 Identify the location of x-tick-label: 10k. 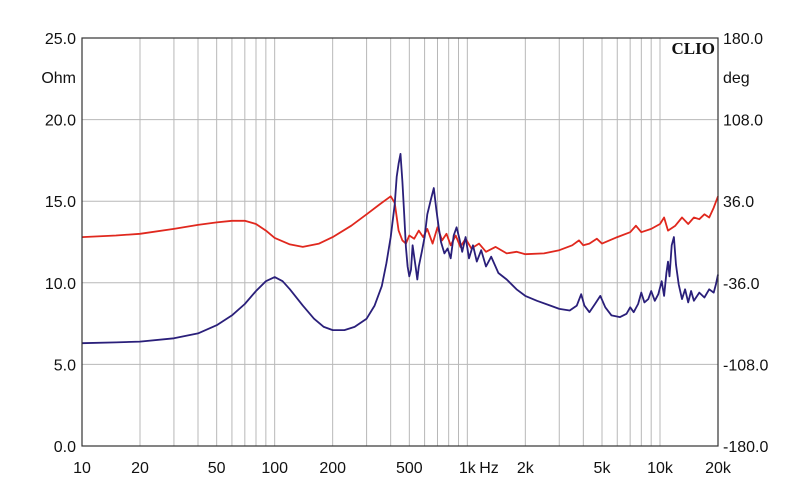
(660, 468).